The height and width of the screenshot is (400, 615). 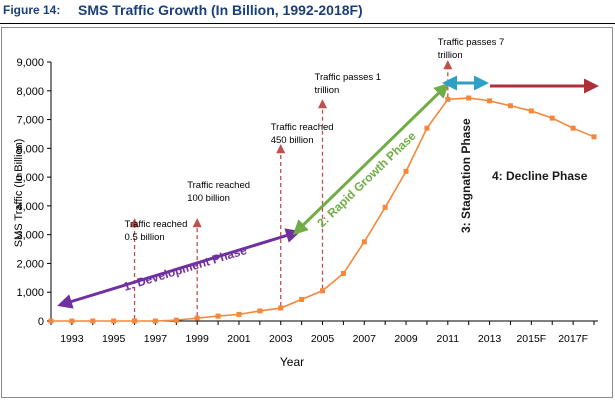 I want to click on y-tick-label: 2,000, so click(x=30, y=264).